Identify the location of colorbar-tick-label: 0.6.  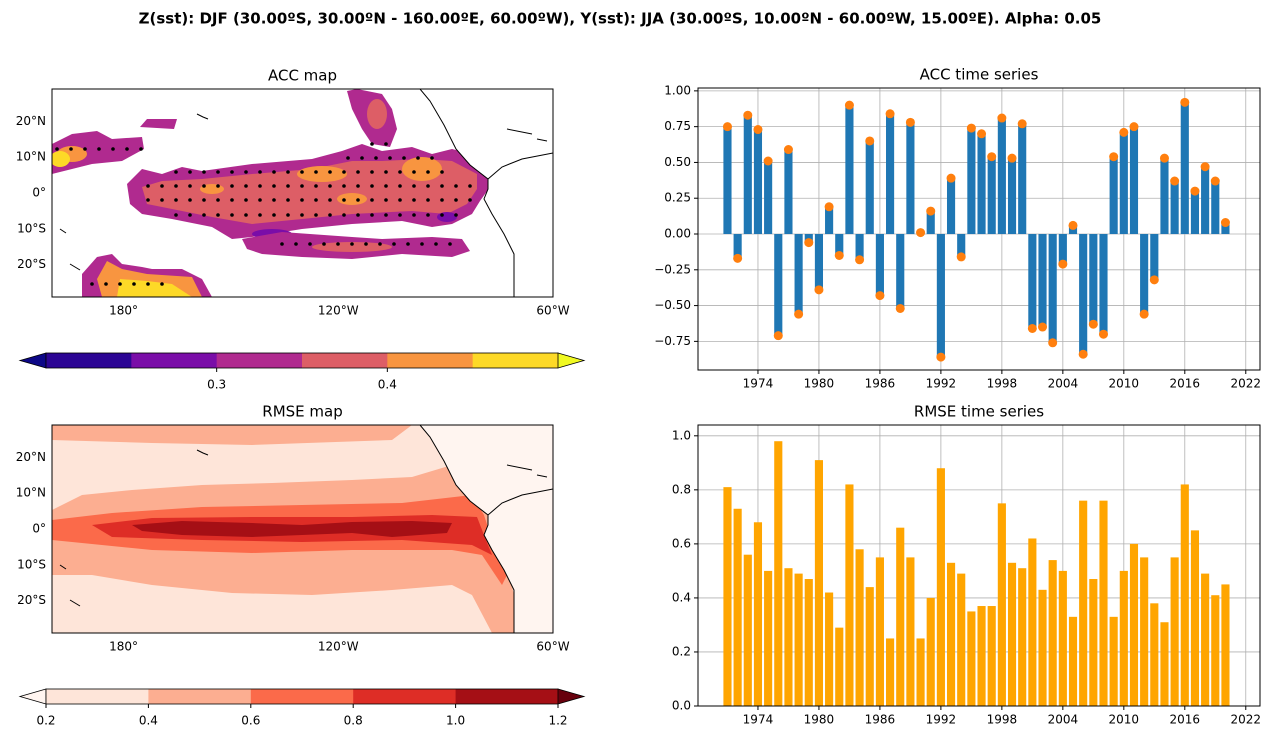
(250, 721).